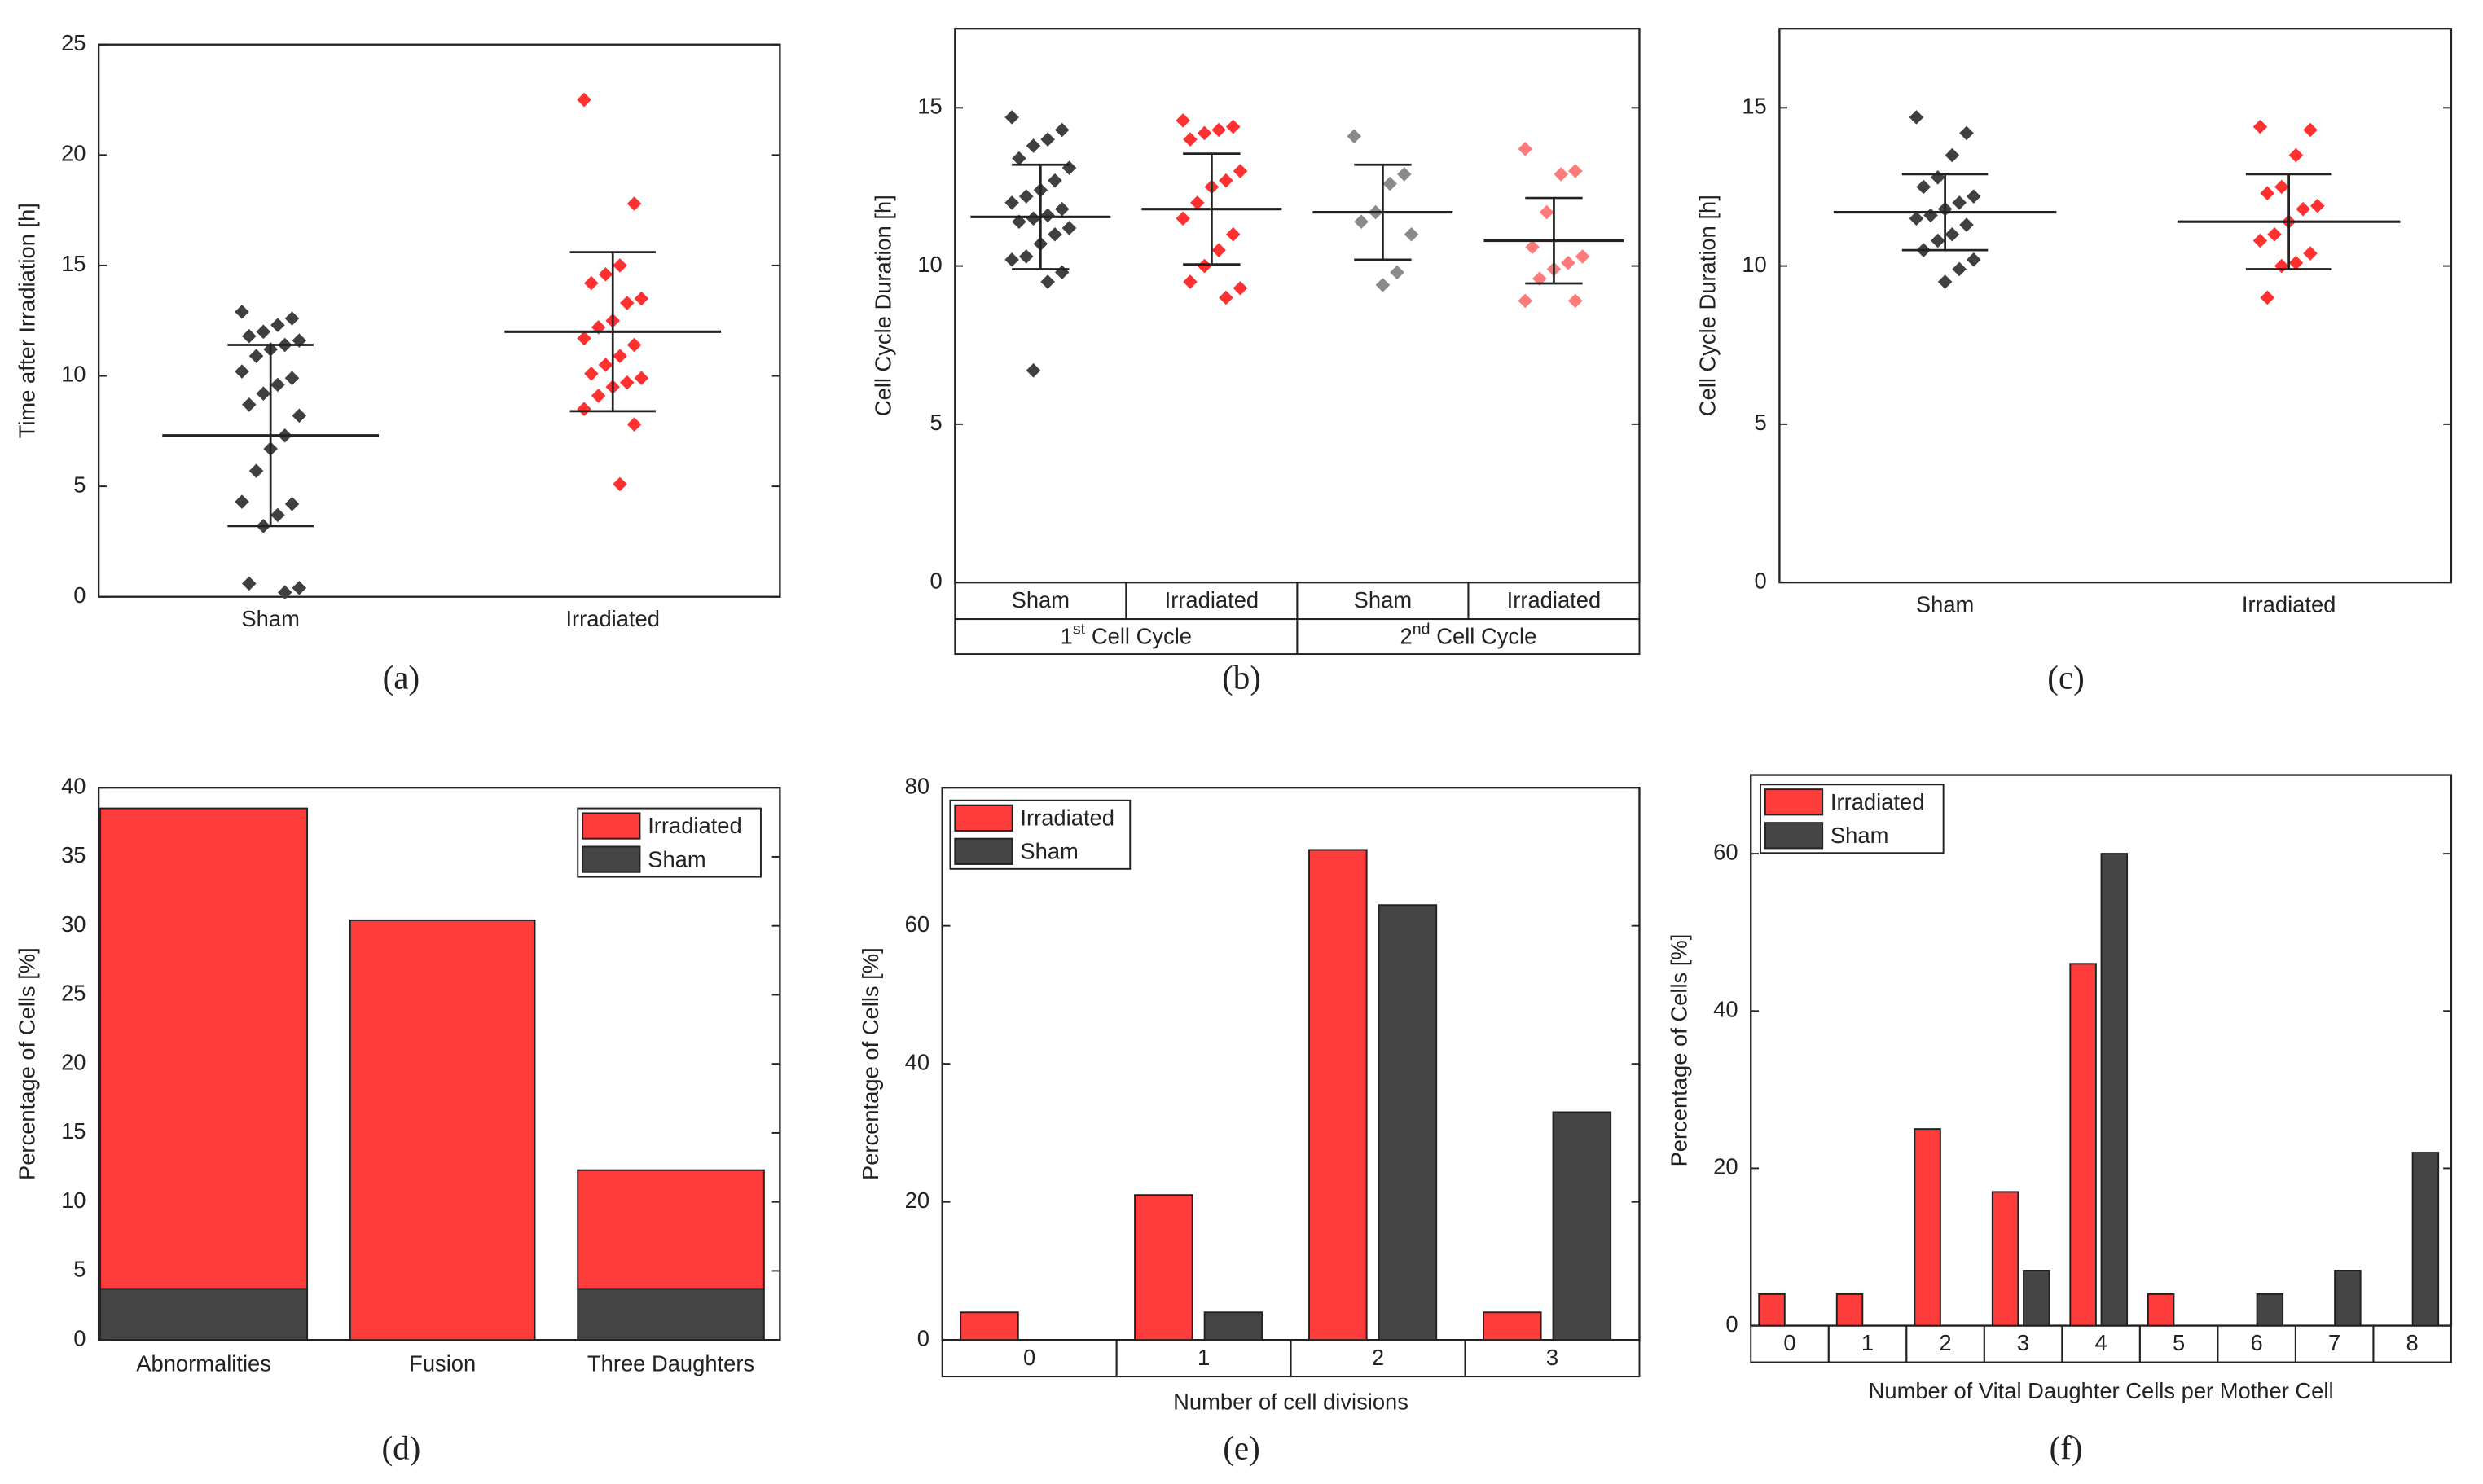 The image size is (2483, 1484). I want to click on x-tick-label: Sham, so click(1383, 599).